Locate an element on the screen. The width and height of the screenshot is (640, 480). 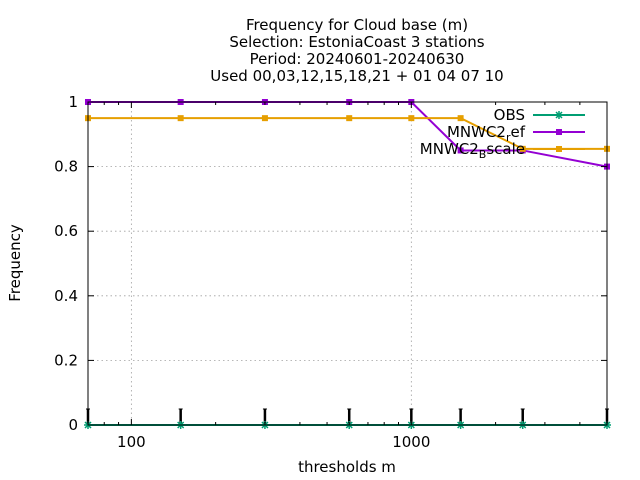
y-tick-label: 0.4 is located at coordinates (66, 296).